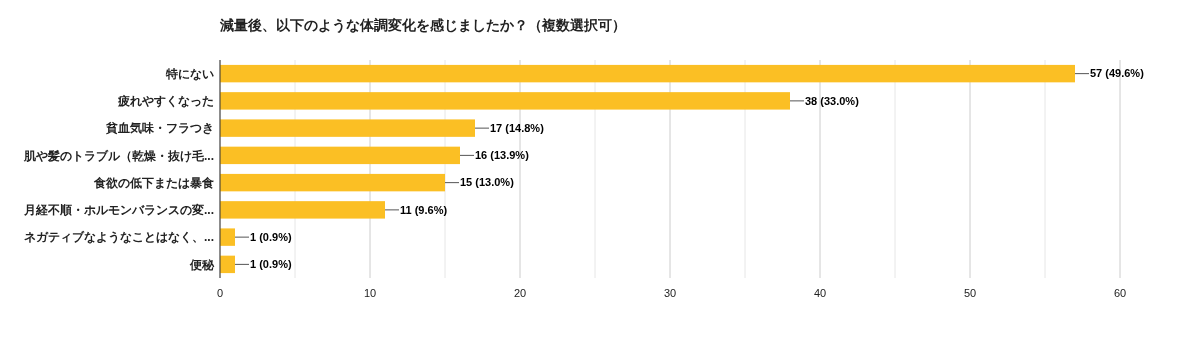  What do you see at coordinates (1117, 73) in the screenshot?
I see `data-label: 57 (49.6%)` at bounding box center [1117, 73].